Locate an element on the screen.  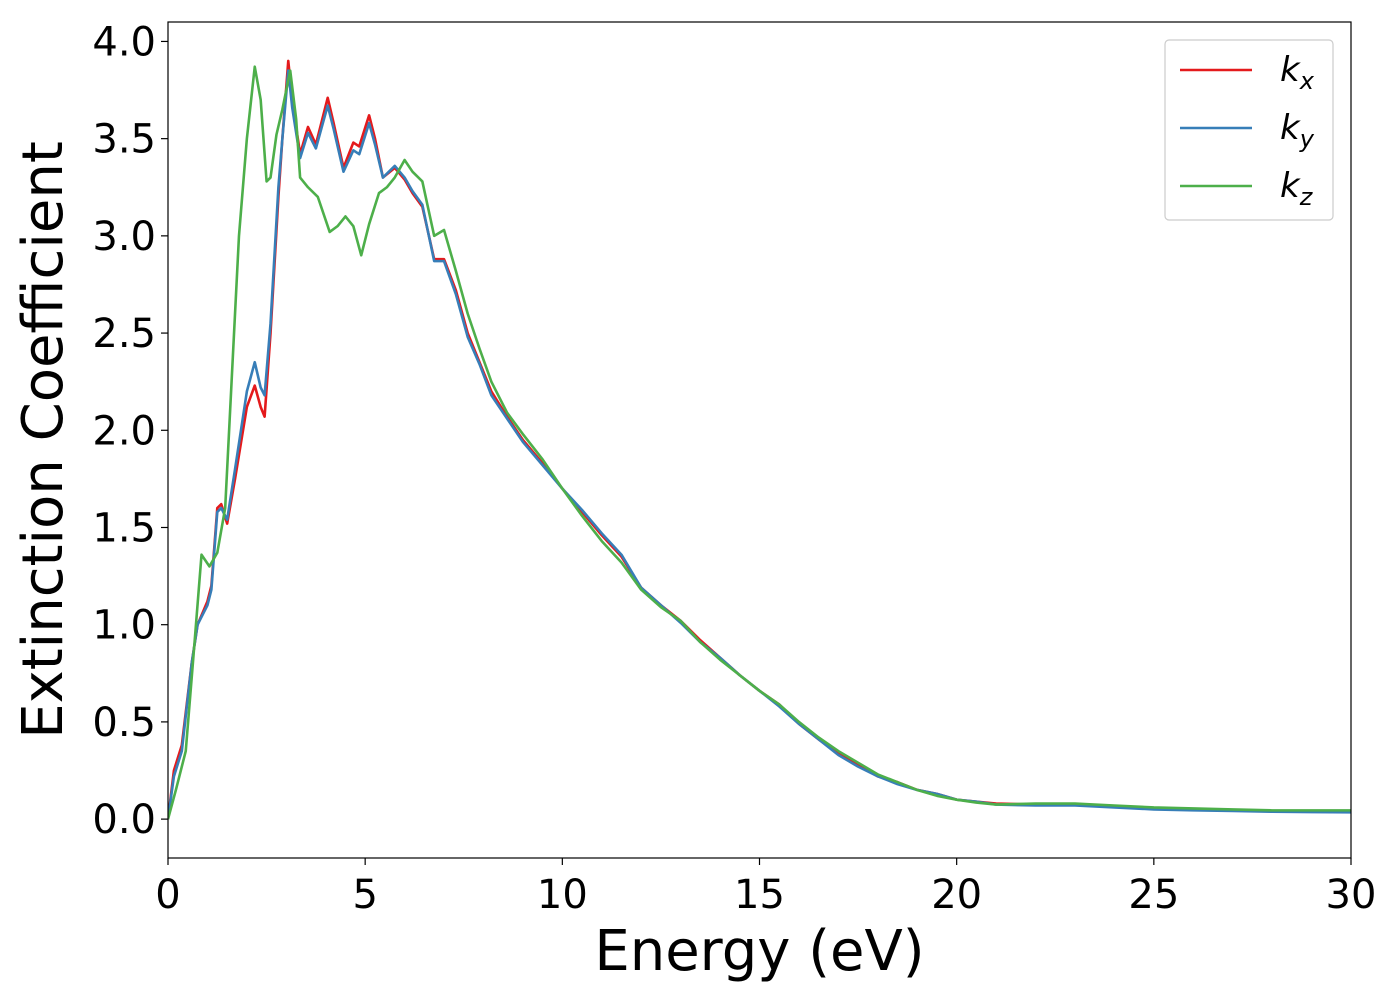
x-axis-ticks: 0 5 10 15 20 25 30 is located at coordinates (765, 888).